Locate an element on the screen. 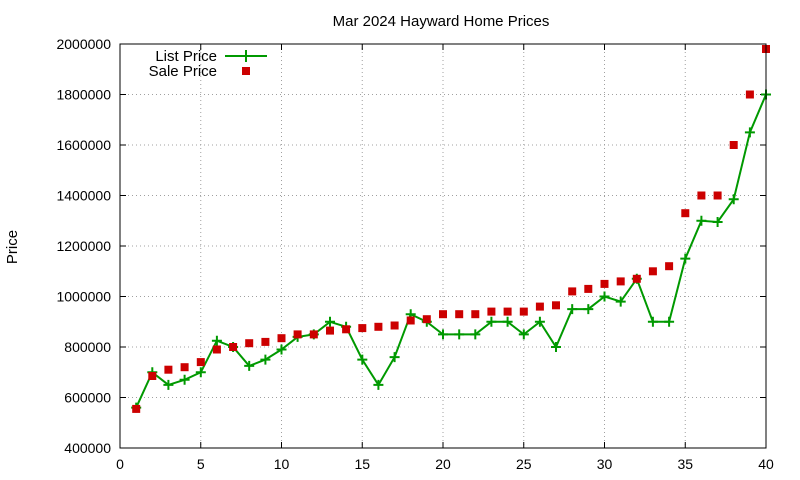 The width and height of the screenshot is (800, 480). x-tick-label: 20 is located at coordinates (443, 464).